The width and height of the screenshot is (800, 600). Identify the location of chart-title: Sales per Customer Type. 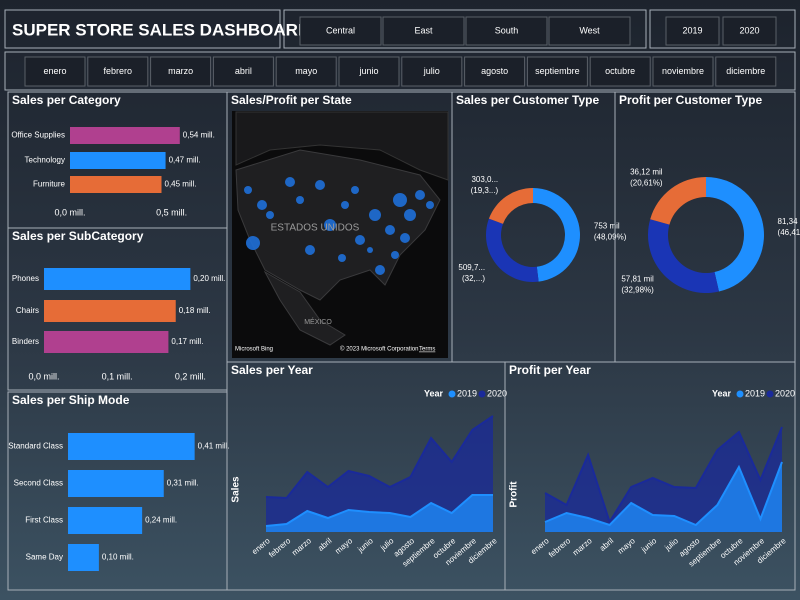
(527, 100).